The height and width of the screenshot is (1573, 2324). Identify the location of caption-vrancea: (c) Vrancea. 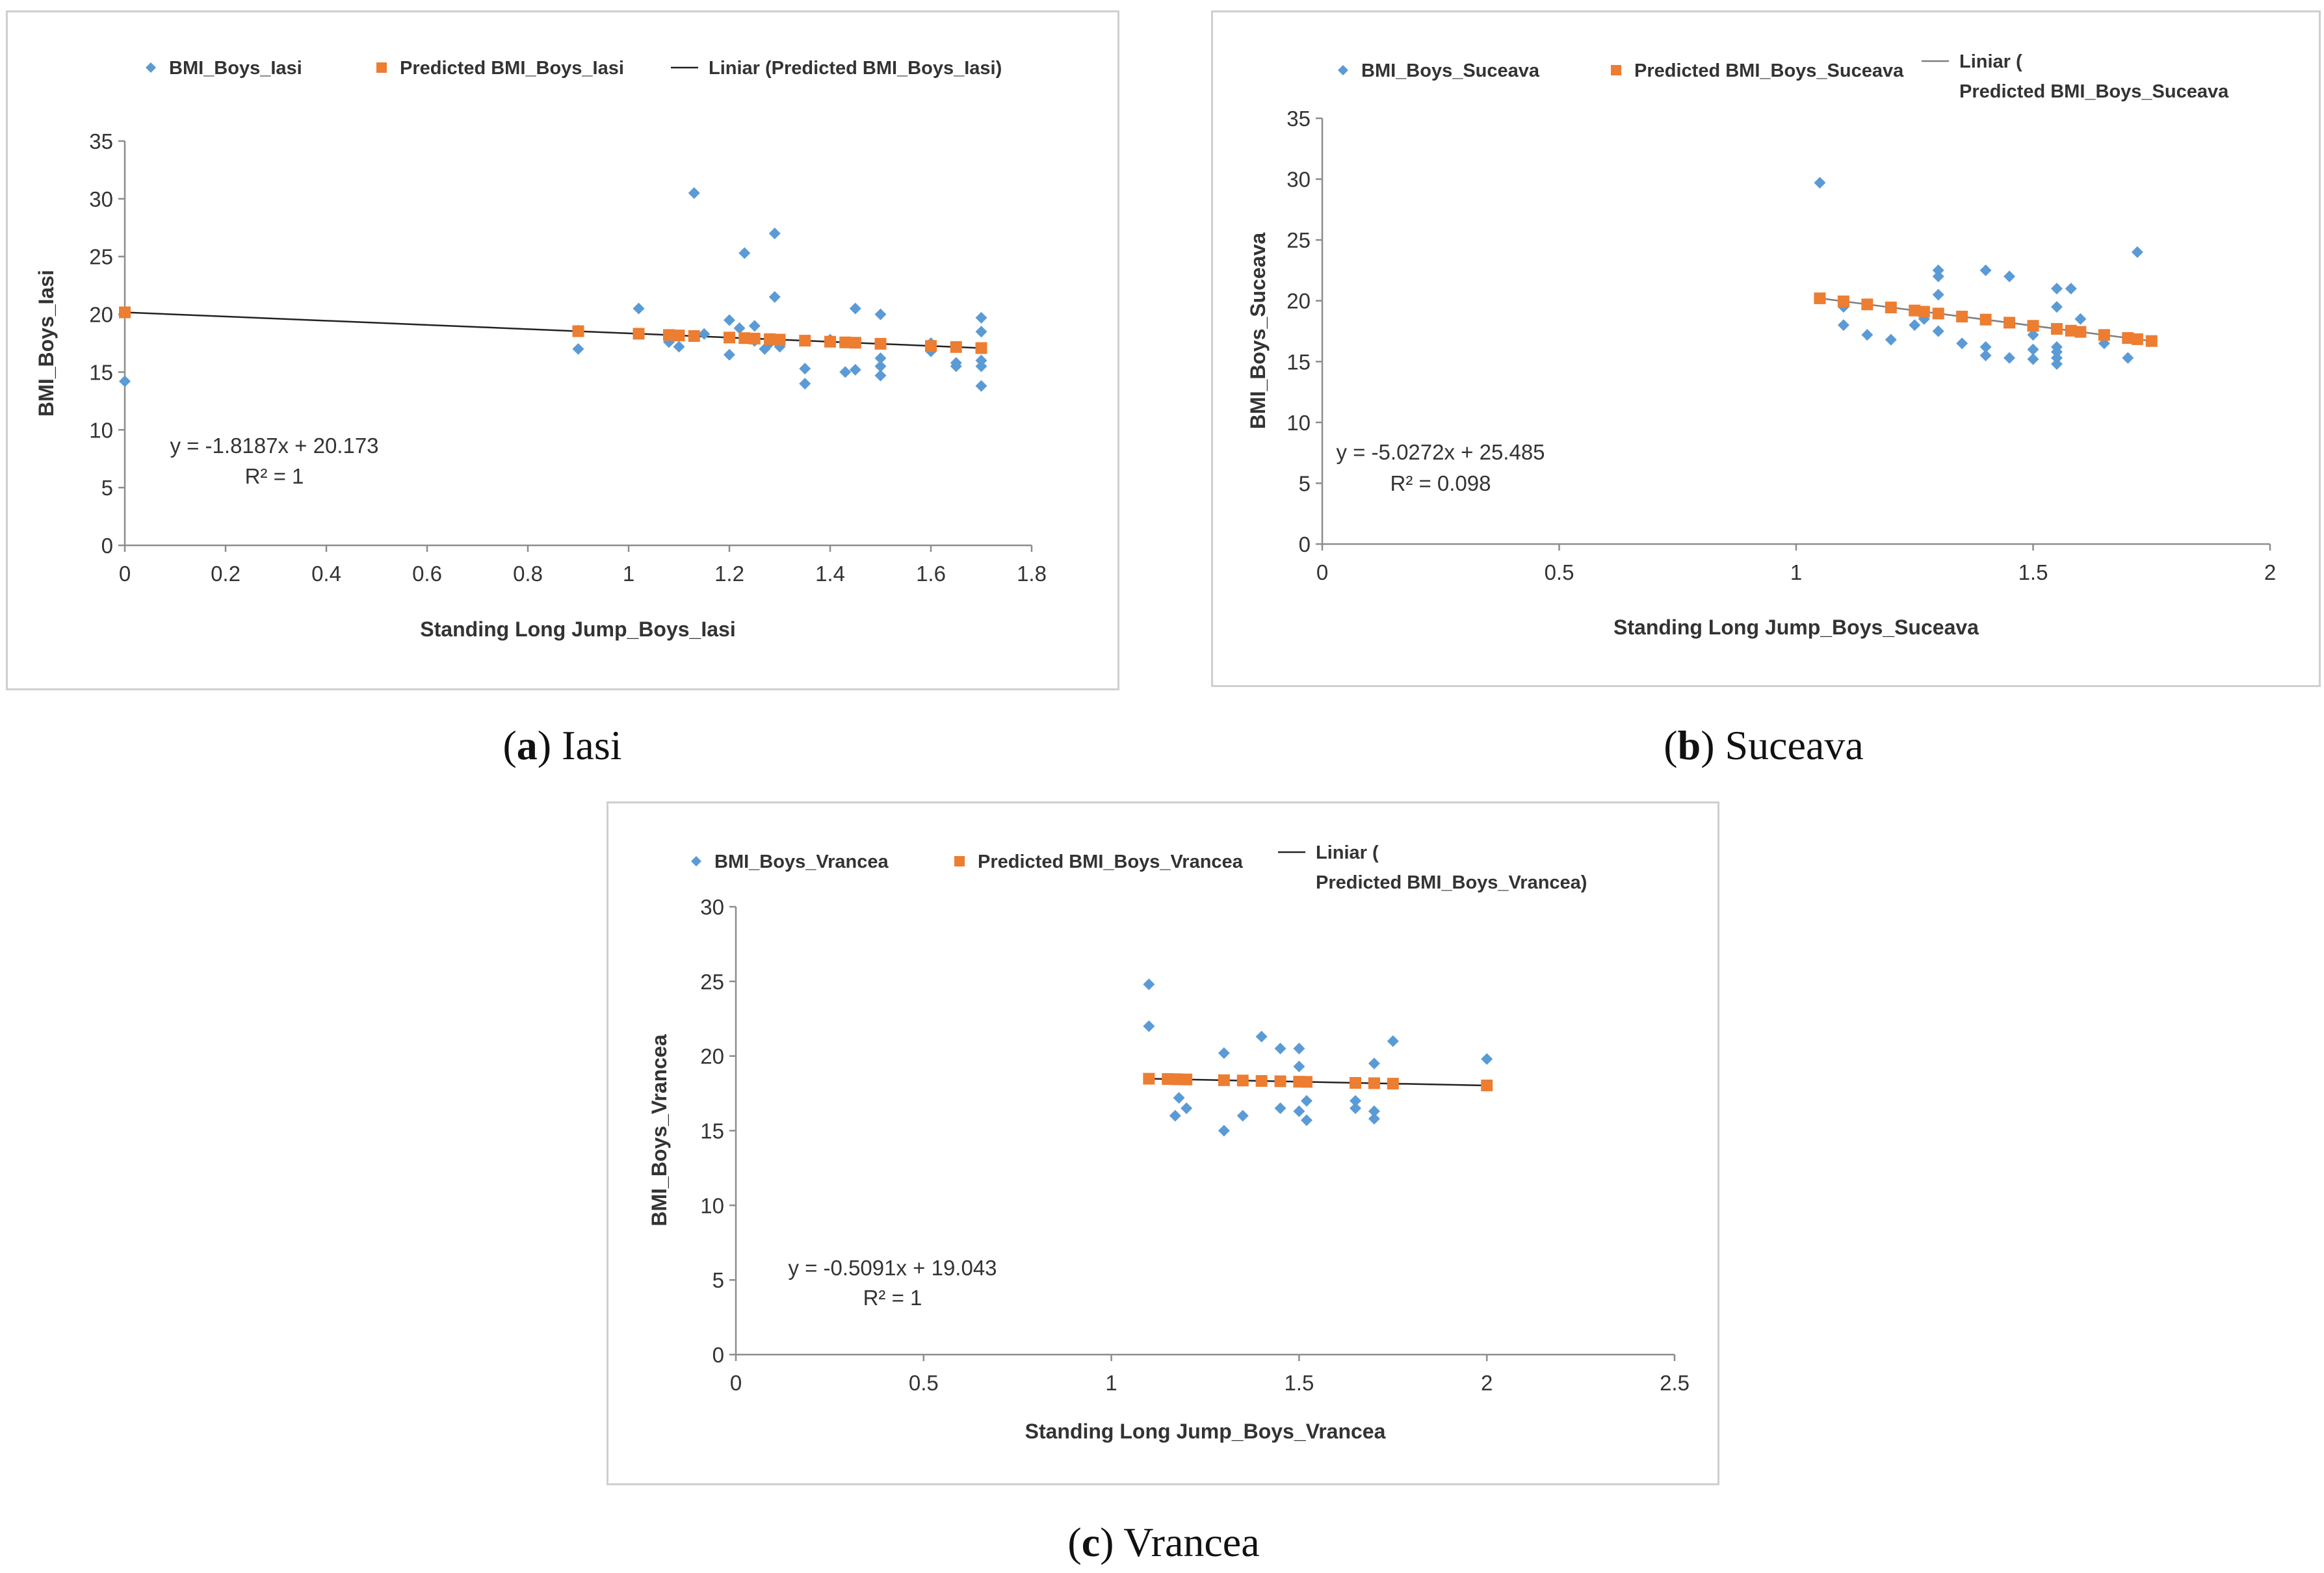
(1163, 1542).